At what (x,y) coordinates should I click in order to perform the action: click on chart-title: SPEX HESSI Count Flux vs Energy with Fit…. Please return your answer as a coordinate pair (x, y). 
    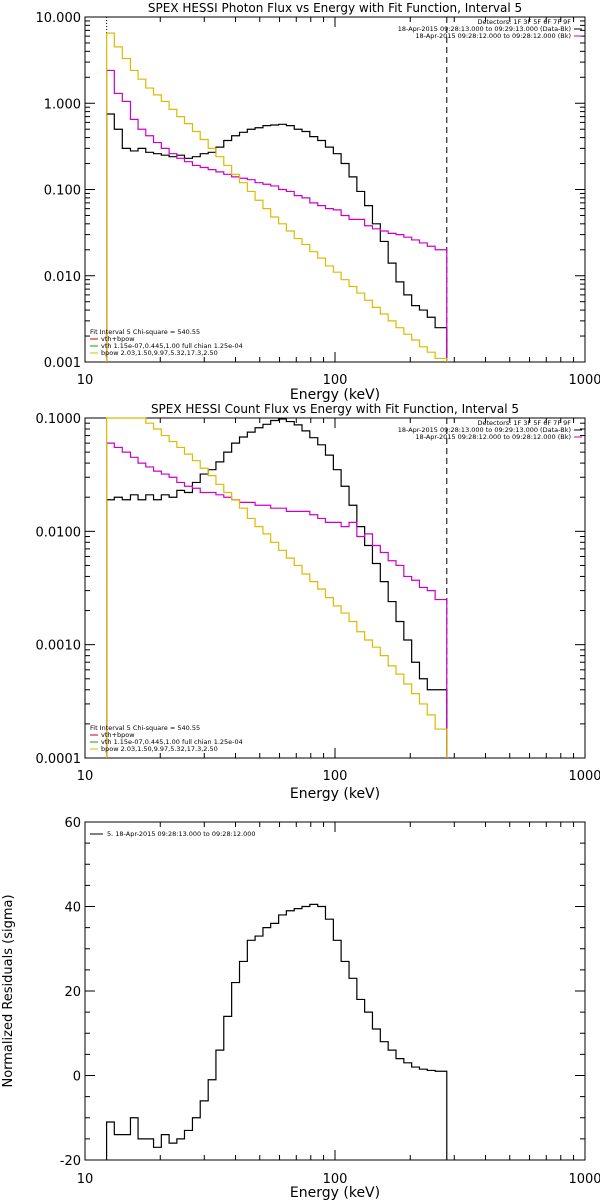
    Looking at the image, I should click on (335, 409).